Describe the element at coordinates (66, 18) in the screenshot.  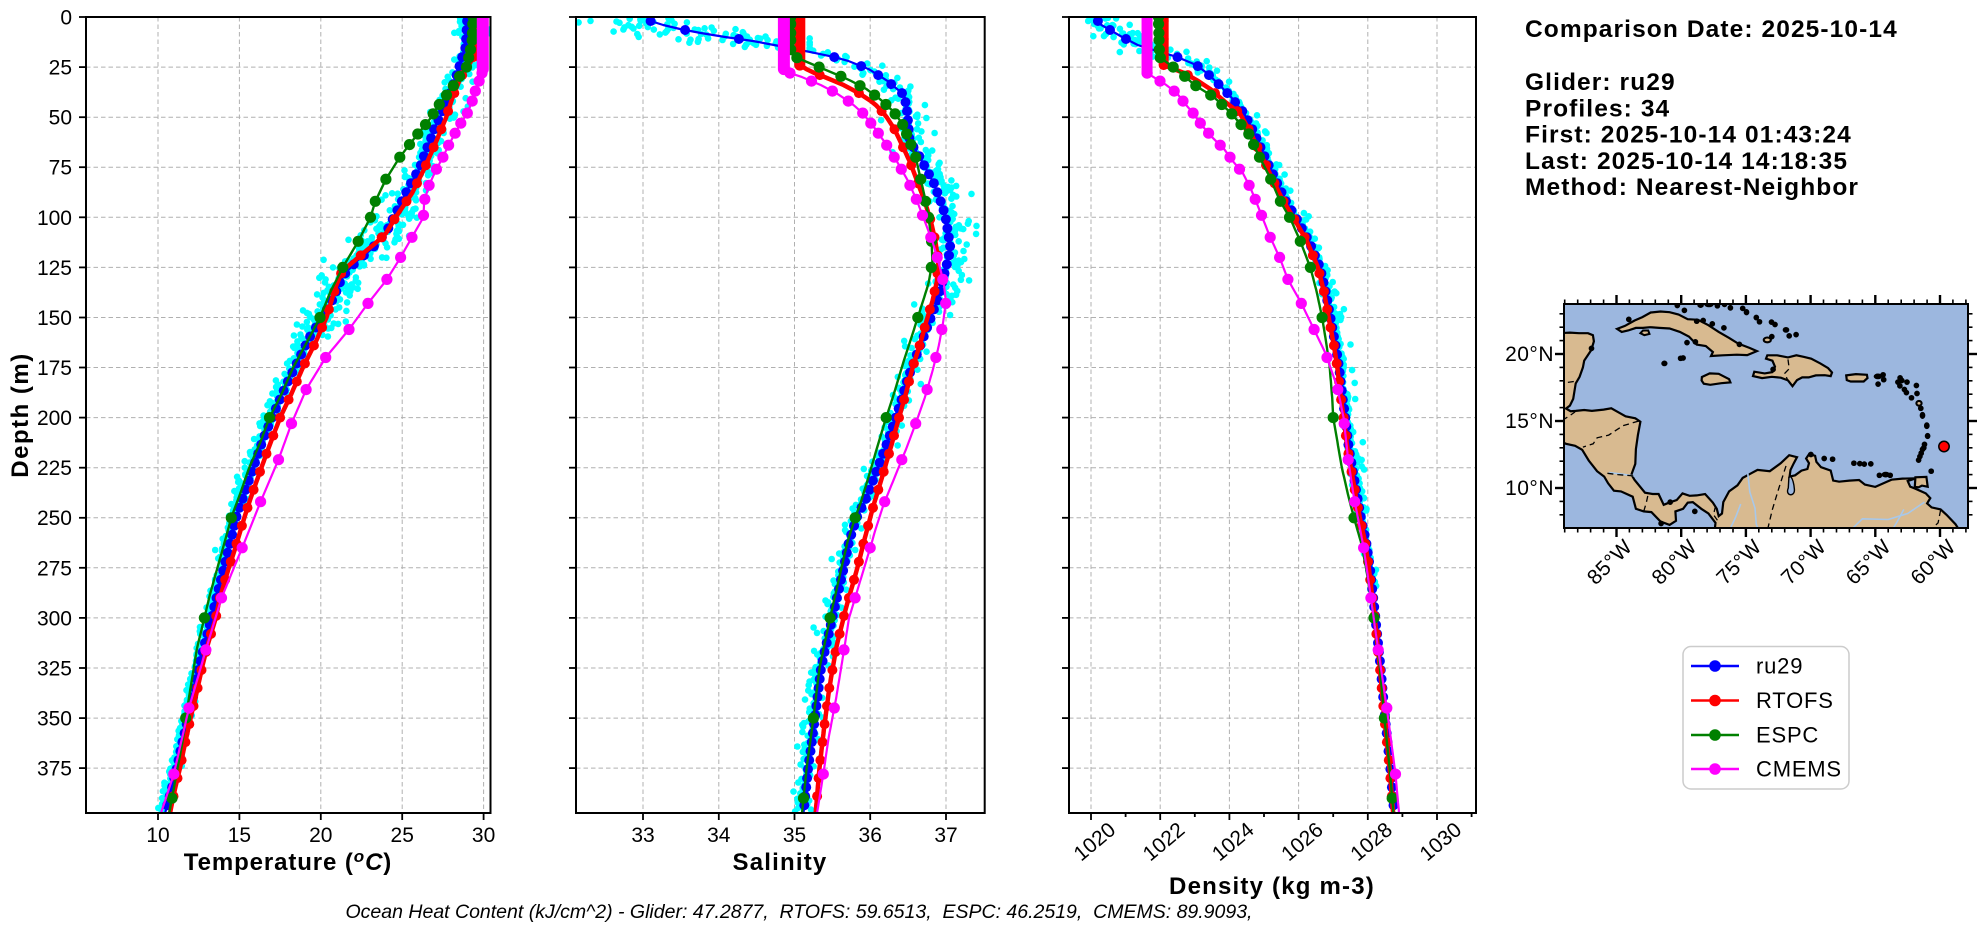
I see `svg-text: 0` at that location.